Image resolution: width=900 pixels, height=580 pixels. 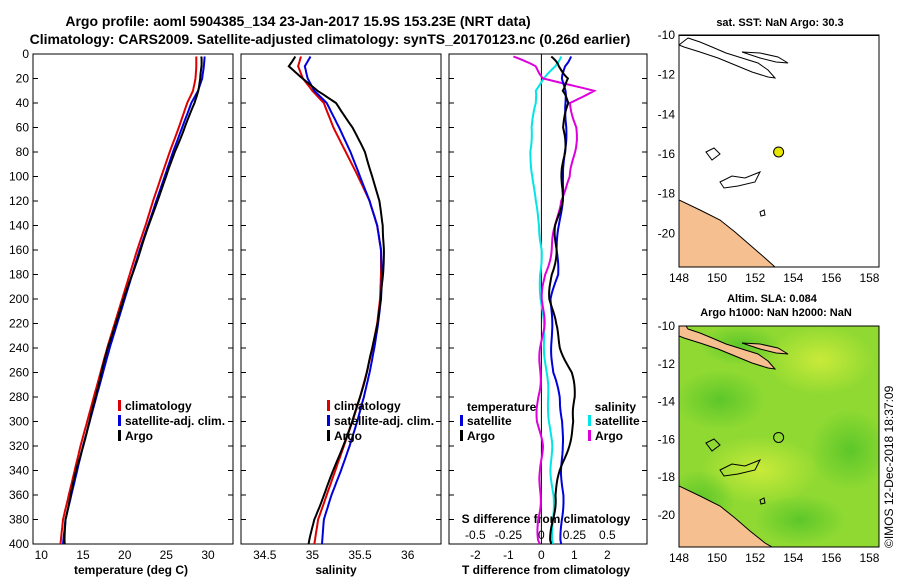 I want to click on temperature-tick-label: 20, so click(x=125, y=555).